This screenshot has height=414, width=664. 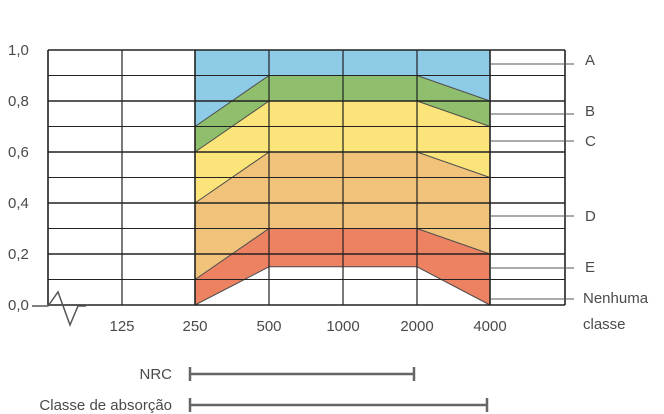 I want to click on x-tick-labels: 125 250 500 1000 2000 4000, so click(x=307, y=326).